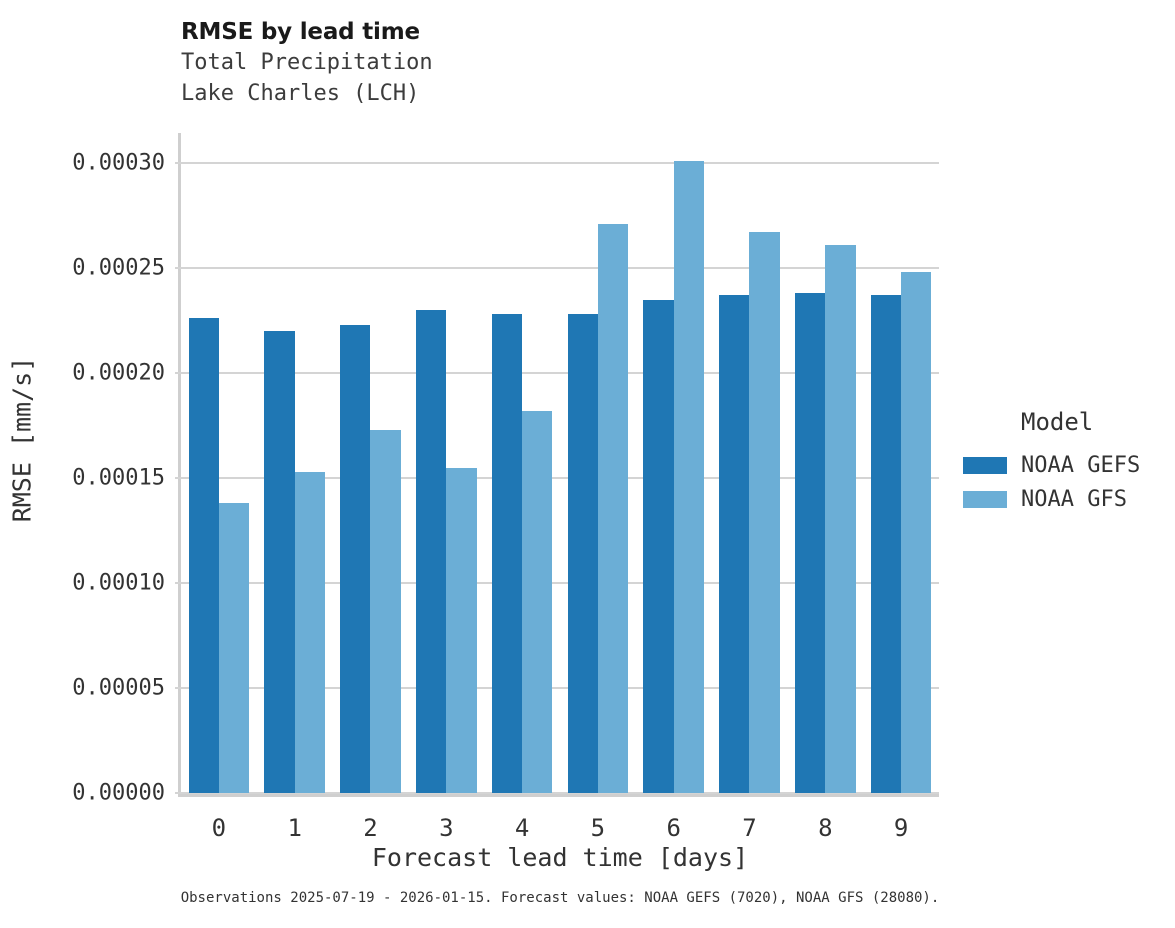 The image size is (1175, 928). What do you see at coordinates (370, 828) in the screenshot?
I see `x-tick-label: 2` at bounding box center [370, 828].